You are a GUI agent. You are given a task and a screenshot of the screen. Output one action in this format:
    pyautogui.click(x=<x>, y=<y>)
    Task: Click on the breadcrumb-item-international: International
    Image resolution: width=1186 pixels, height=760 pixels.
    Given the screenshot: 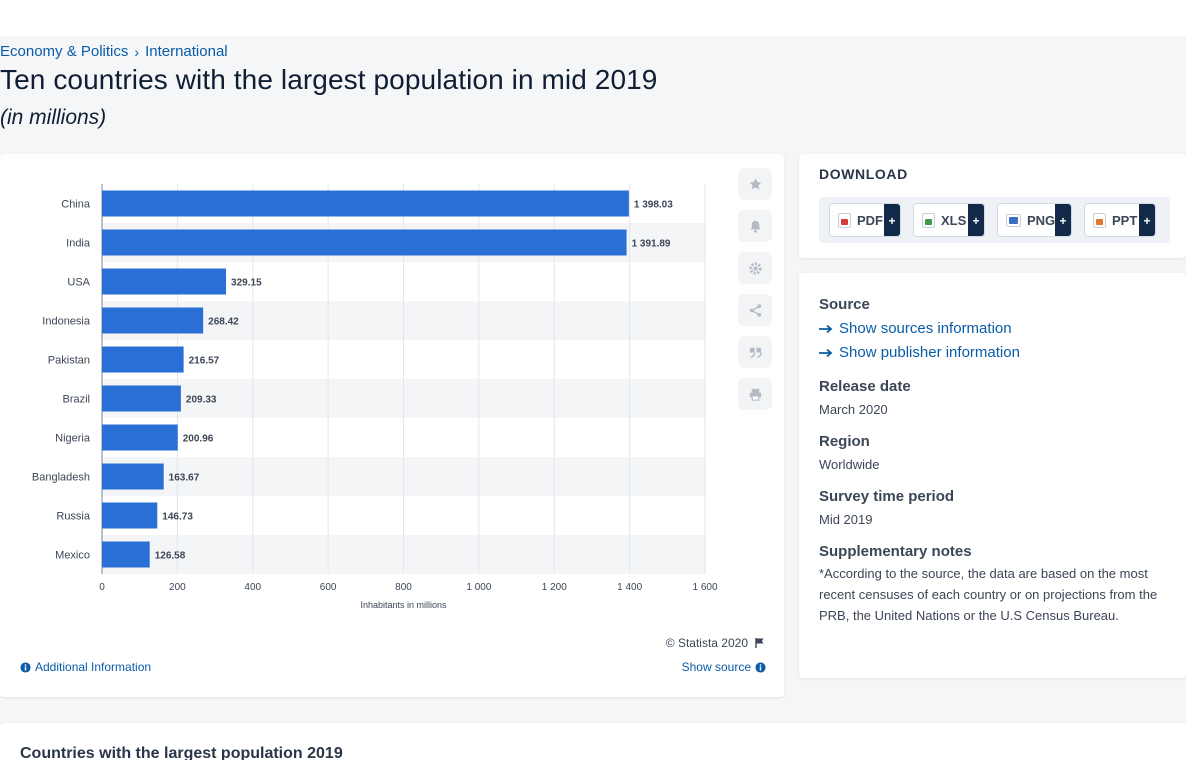 What is the action you would take?
    pyautogui.click(x=186, y=51)
    